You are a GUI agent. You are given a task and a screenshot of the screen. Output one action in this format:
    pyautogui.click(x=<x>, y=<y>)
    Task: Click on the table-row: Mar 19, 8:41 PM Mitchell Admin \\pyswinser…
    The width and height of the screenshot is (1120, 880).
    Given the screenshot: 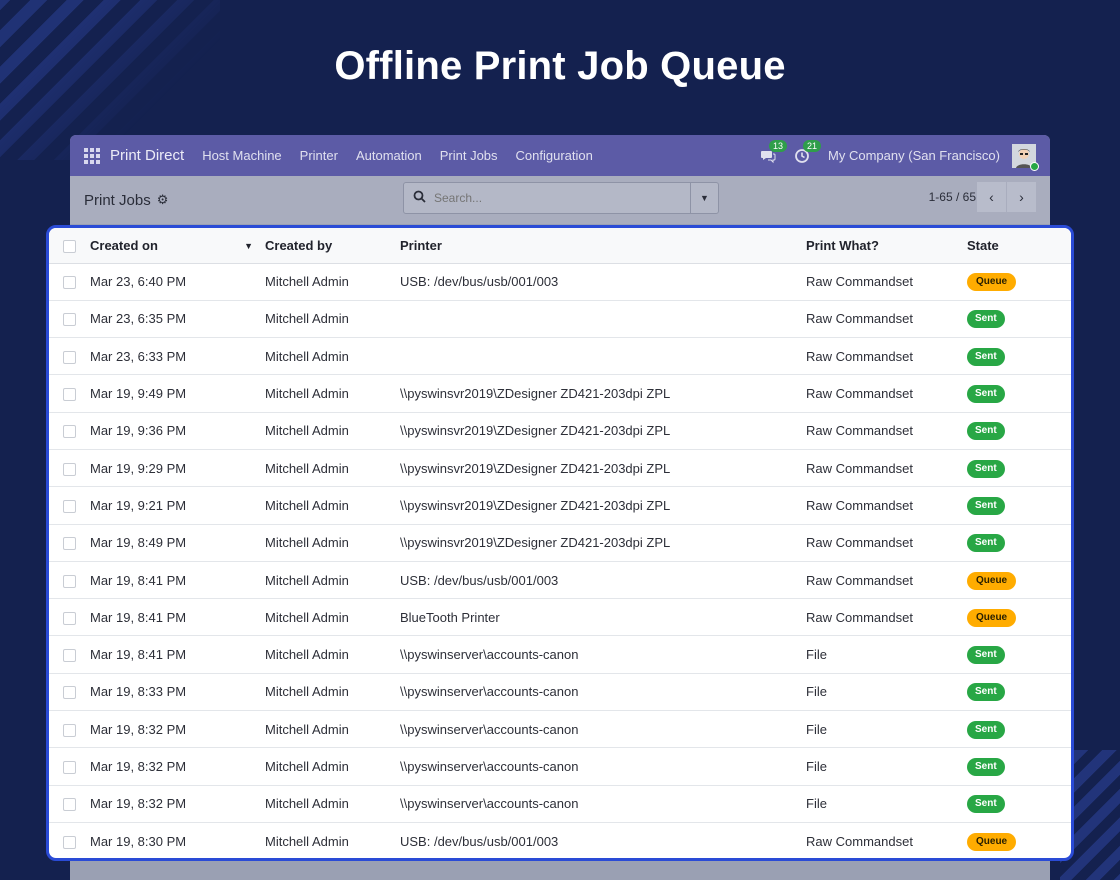 What is the action you would take?
    pyautogui.click(x=560, y=654)
    